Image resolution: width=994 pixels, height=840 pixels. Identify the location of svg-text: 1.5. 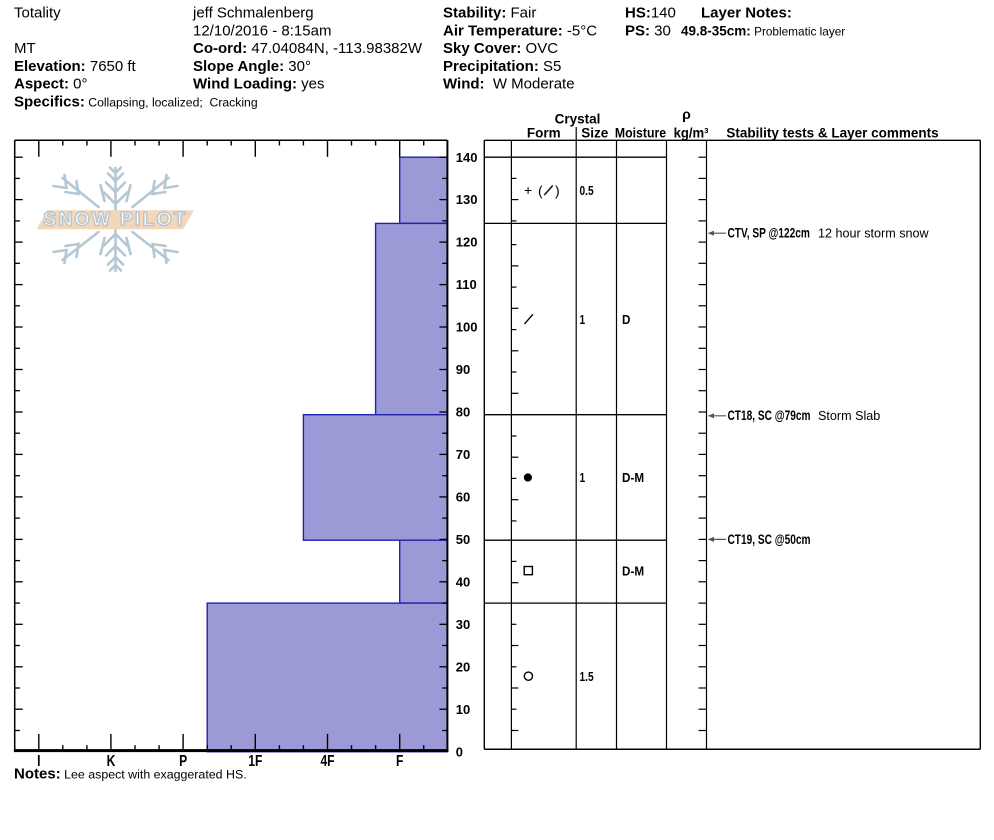
(587, 677).